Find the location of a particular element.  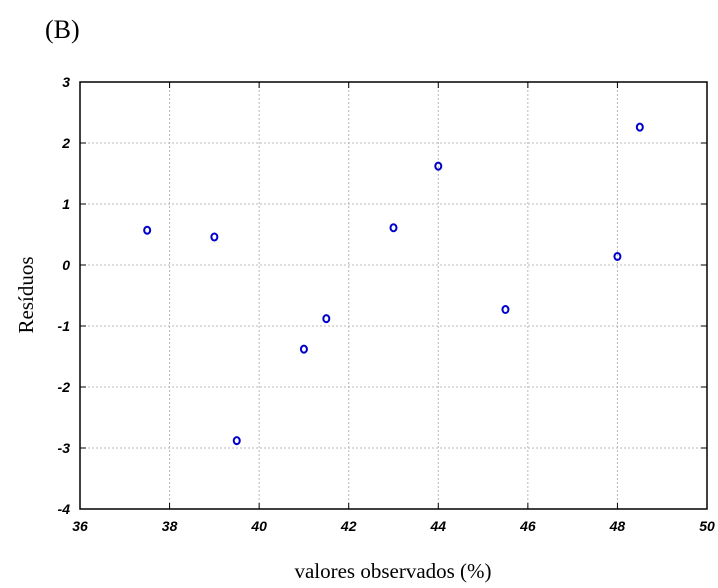

y-tick-label: 2 is located at coordinates (65, 143).